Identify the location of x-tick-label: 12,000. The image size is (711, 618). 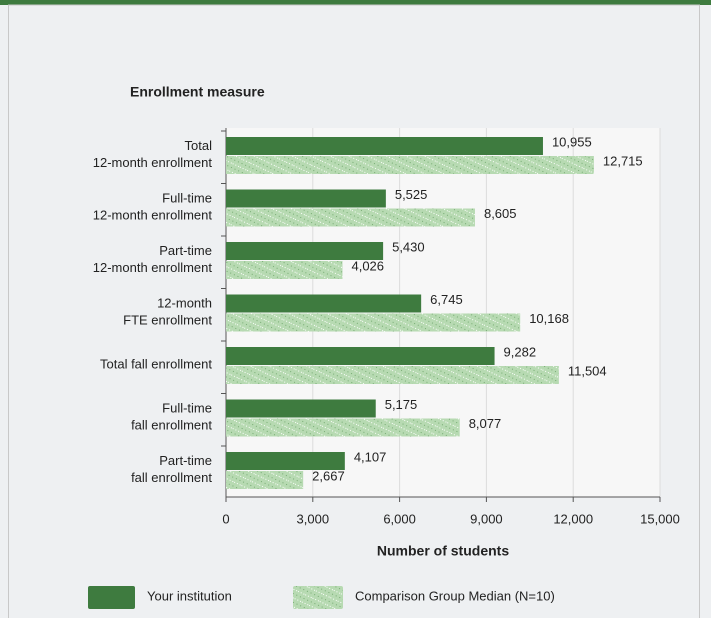
(573, 518).